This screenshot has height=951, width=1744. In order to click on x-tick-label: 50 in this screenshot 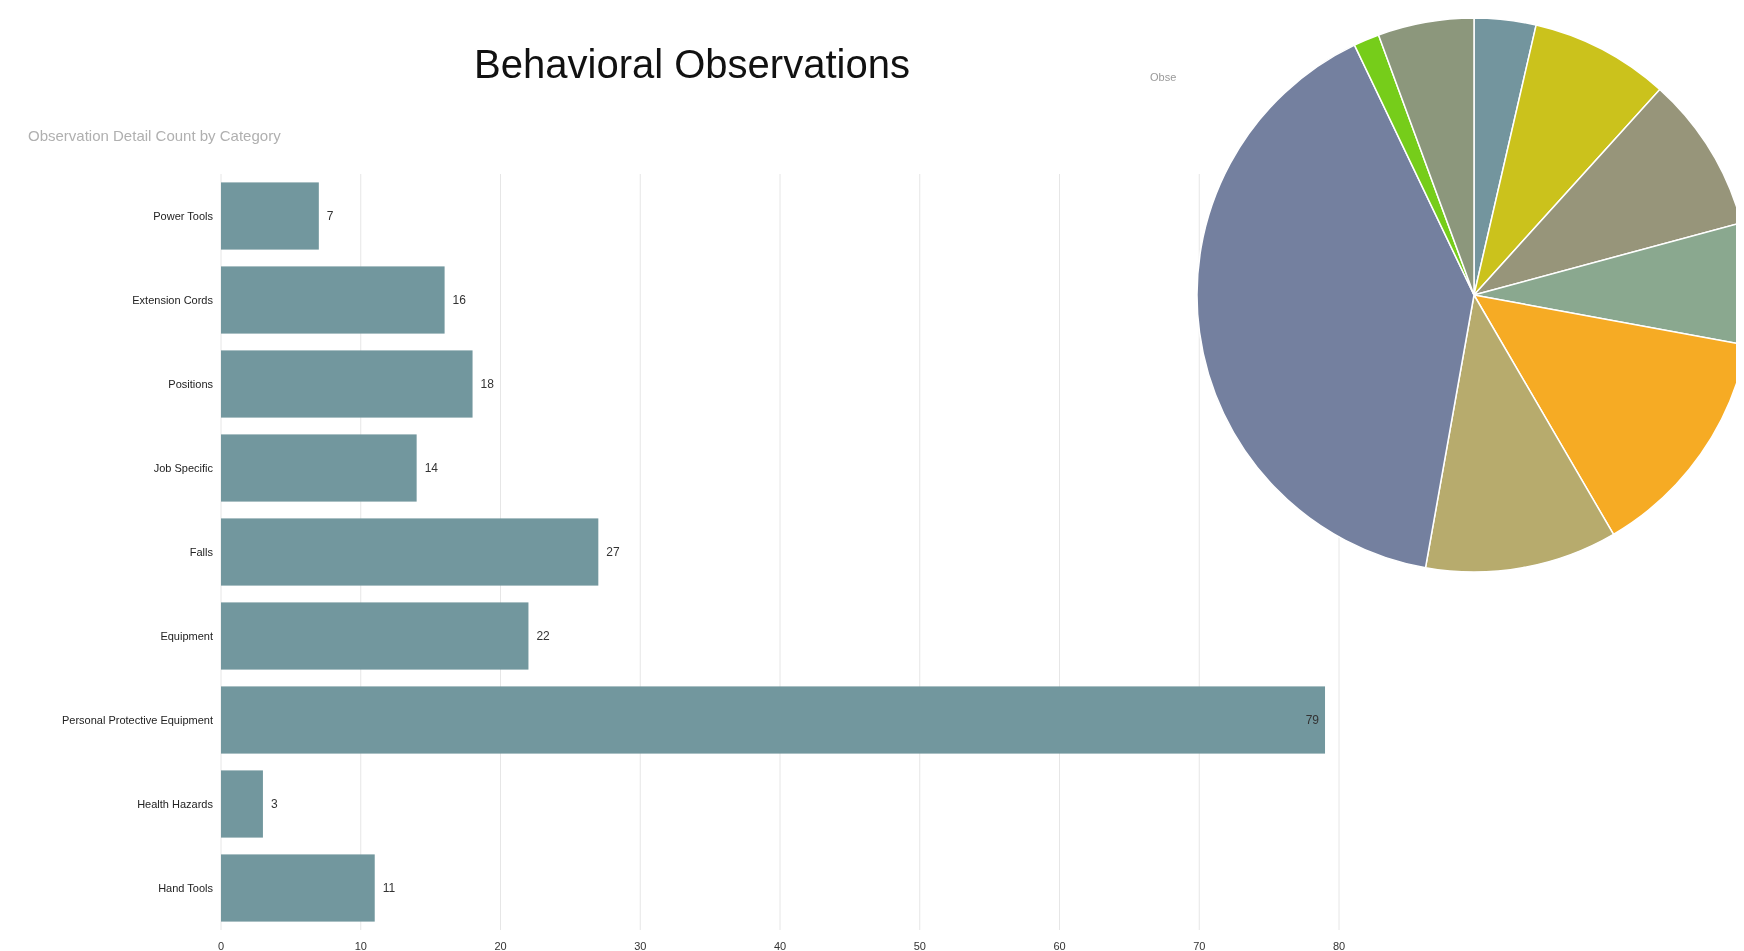, I will do `click(919, 945)`.